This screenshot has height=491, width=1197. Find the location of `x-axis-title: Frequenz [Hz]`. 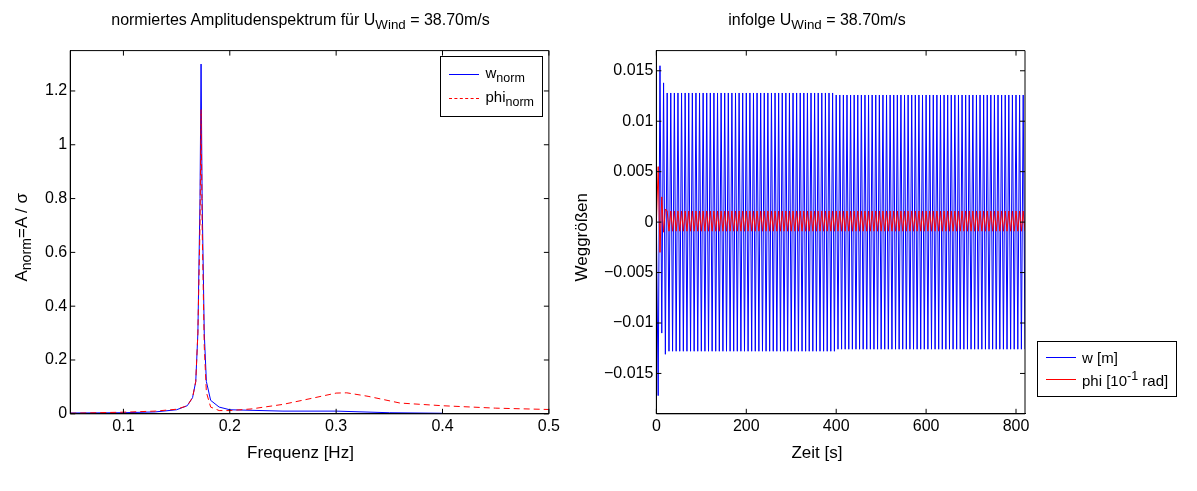

x-axis-title: Frequenz [Hz] is located at coordinates (300, 453).